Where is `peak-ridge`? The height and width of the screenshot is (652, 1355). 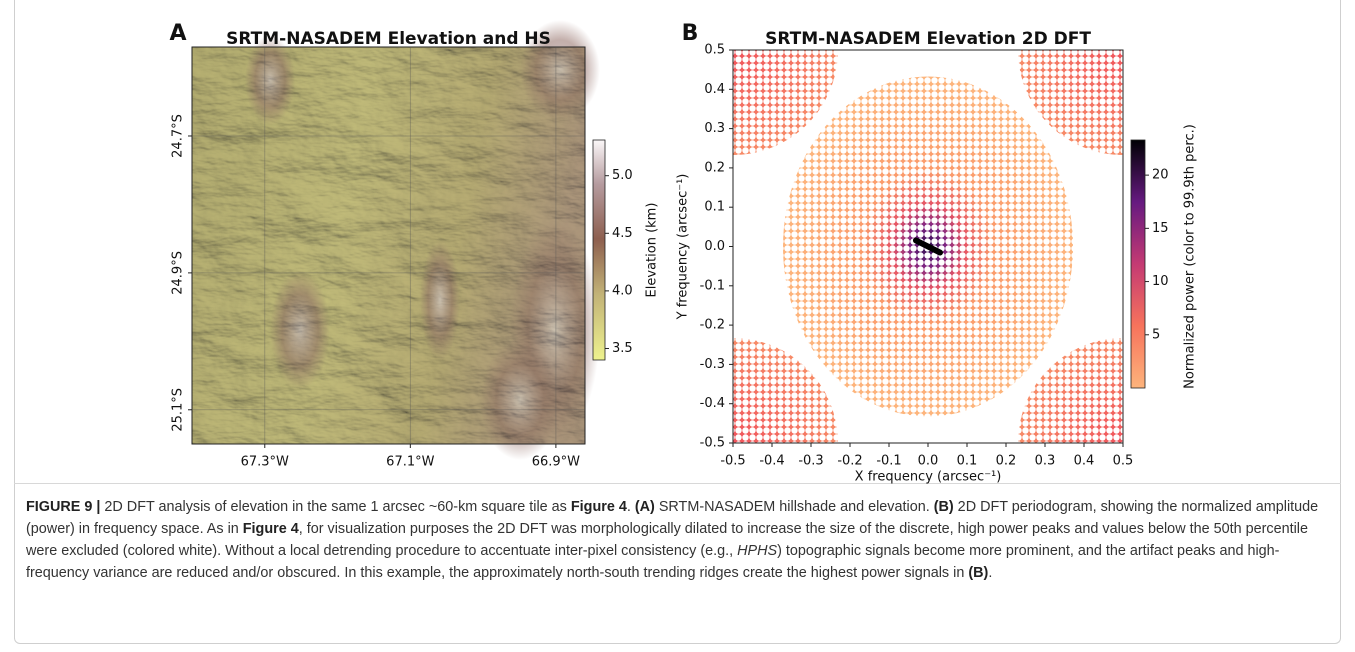 peak-ridge is located at coordinates (928, 246).